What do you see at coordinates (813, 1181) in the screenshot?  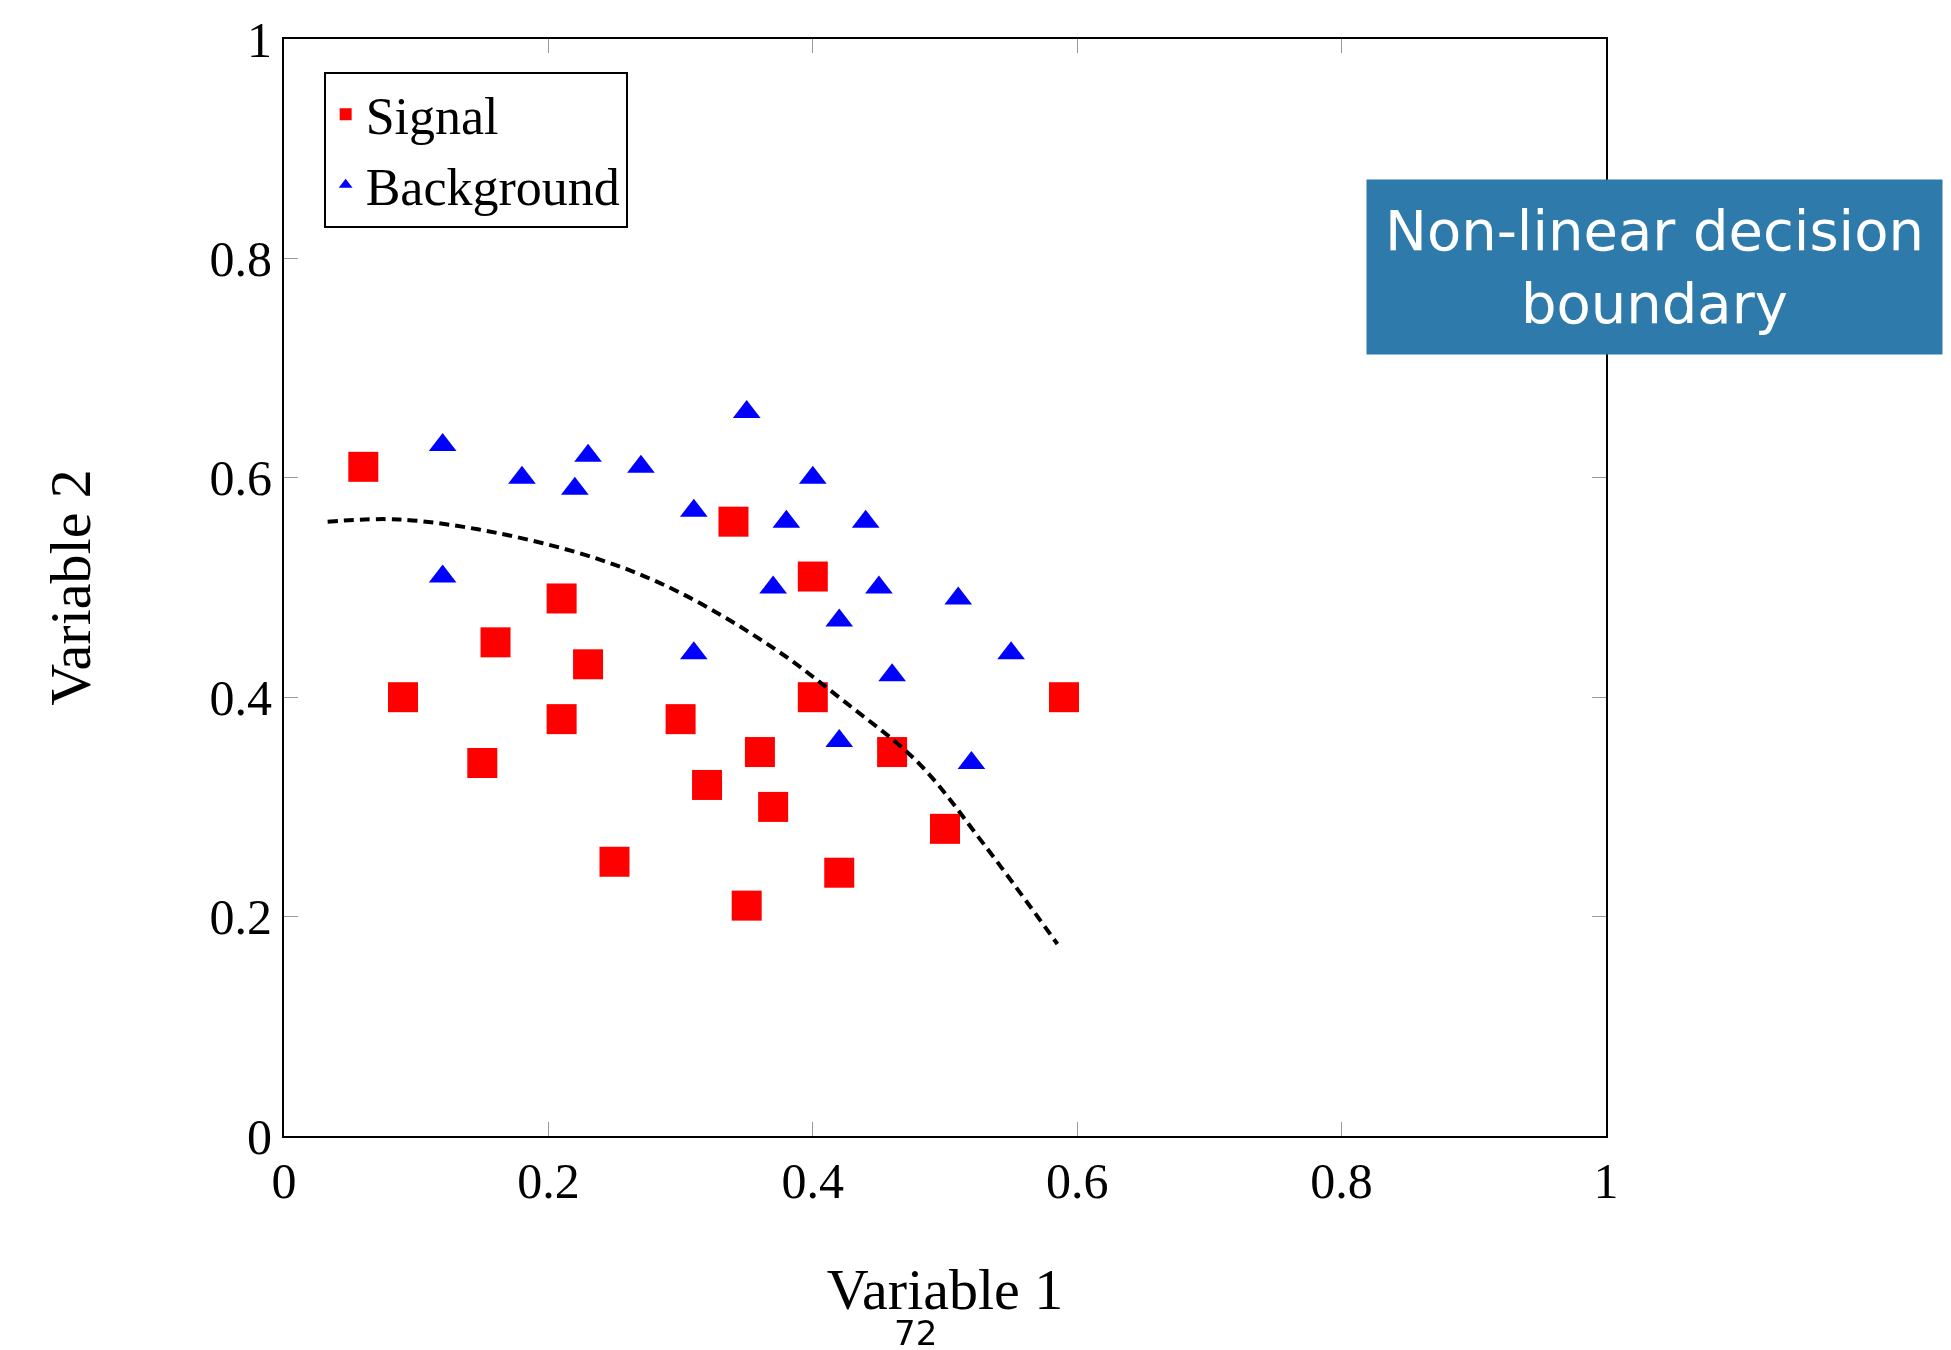 I see `x-tick-label: 0.4` at bounding box center [813, 1181].